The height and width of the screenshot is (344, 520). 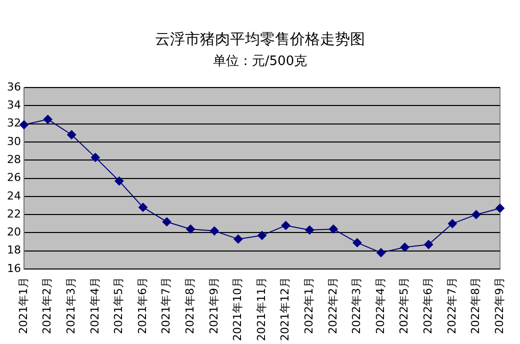 What do you see at coordinates (285, 309) in the screenshot?
I see `x-tick-label: 2021年12月` at bounding box center [285, 309].